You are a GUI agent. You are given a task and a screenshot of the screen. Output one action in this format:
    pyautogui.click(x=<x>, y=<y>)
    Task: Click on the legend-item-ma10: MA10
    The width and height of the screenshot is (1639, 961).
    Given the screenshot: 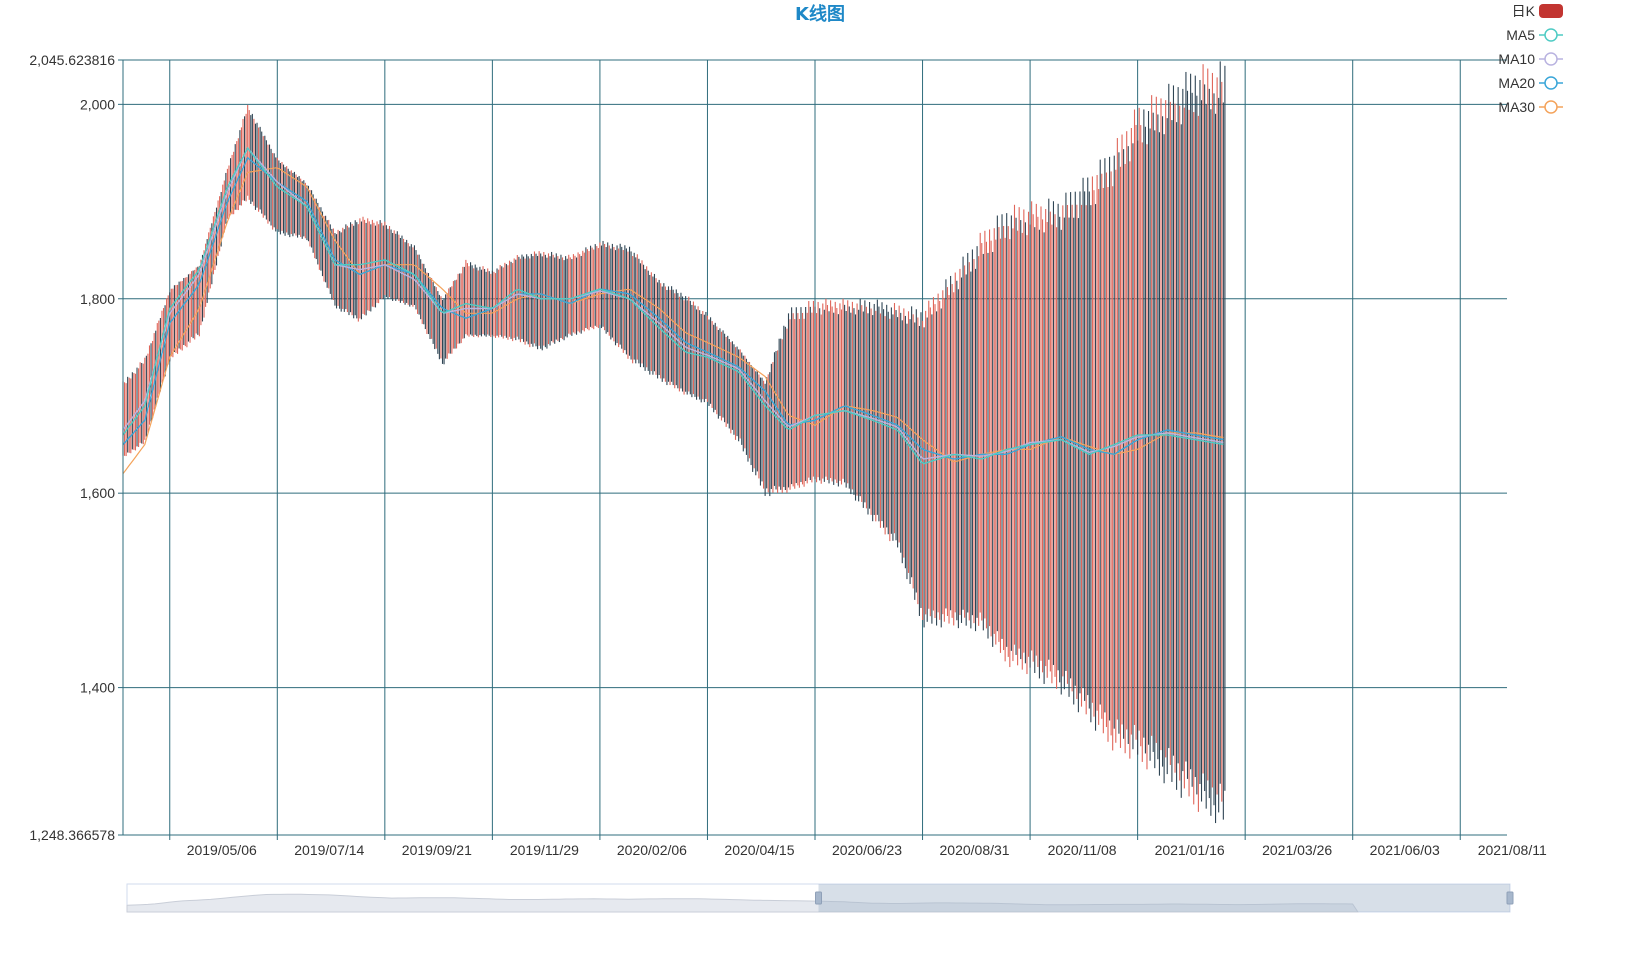 What is the action you would take?
    pyautogui.click(x=1530, y=59)
    